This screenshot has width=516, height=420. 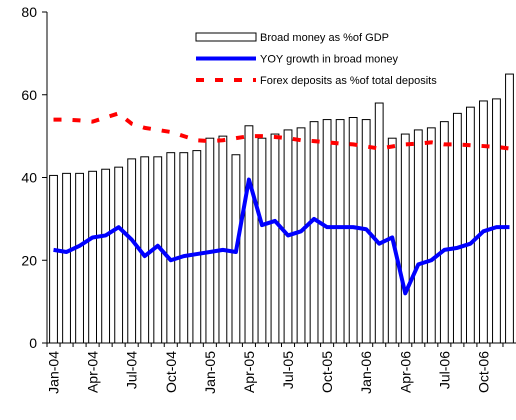 What do you see at coordinates (29, 12) in the screenshot?
I see `y-tick-label: 80` at bounding box center [29, 12].